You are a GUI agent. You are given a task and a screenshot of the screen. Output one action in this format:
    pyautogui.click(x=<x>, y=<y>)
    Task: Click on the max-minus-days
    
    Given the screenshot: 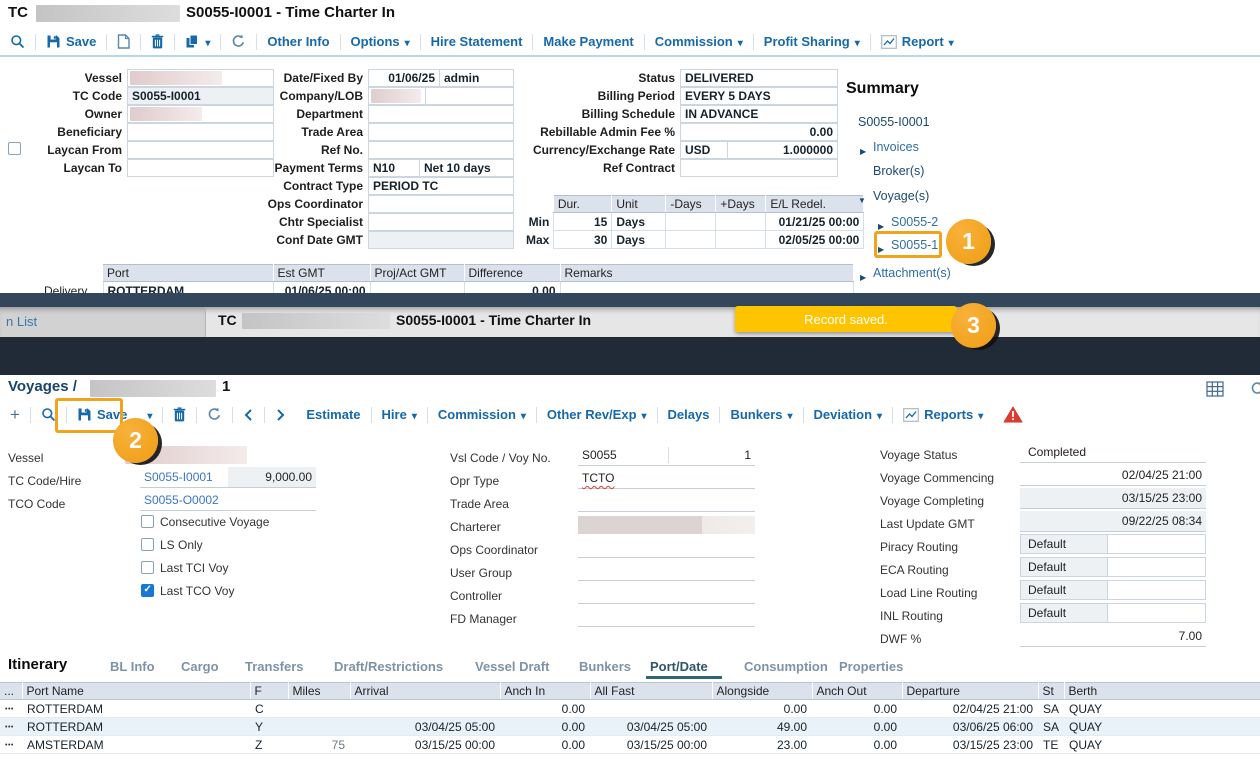 What is the action you would take?
    pyautogui.click(x=691, y=239)
    